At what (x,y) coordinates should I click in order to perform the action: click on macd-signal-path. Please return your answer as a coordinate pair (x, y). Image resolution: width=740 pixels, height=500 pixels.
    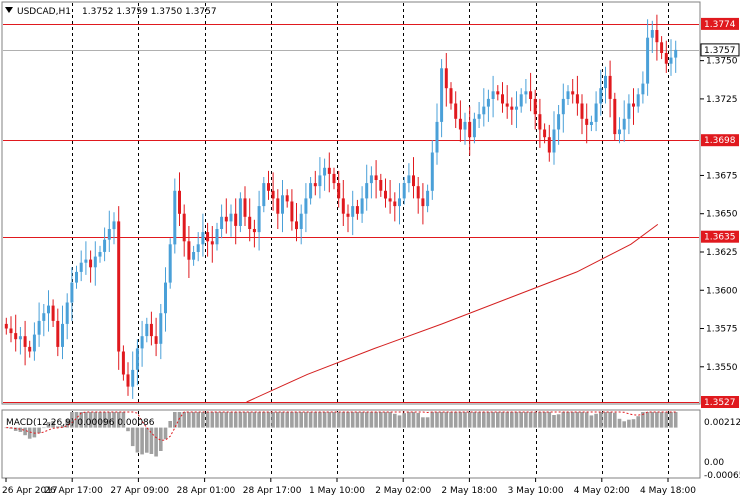
    Looking at the image, I should click on (341, 426).